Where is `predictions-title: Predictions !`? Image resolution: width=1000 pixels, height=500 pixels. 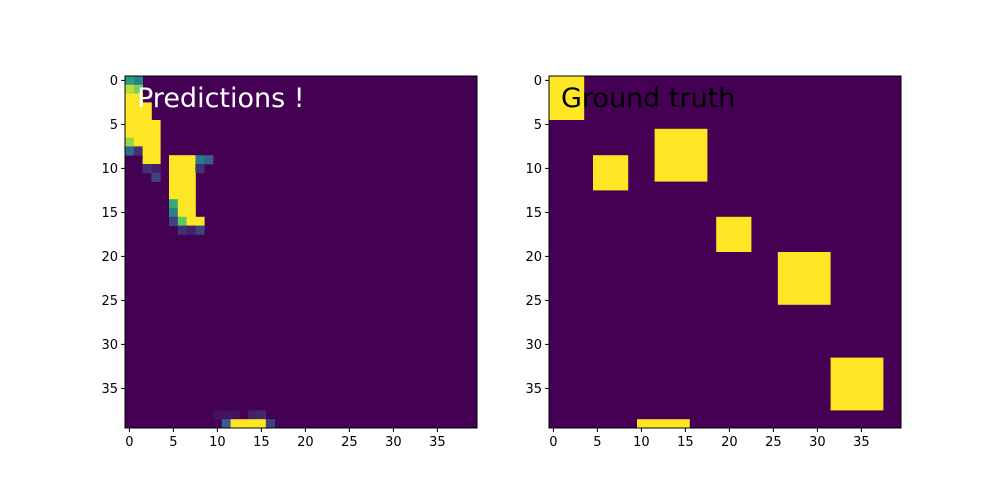 predictions-title: Predictions ! is located at coordinates (221, 98).